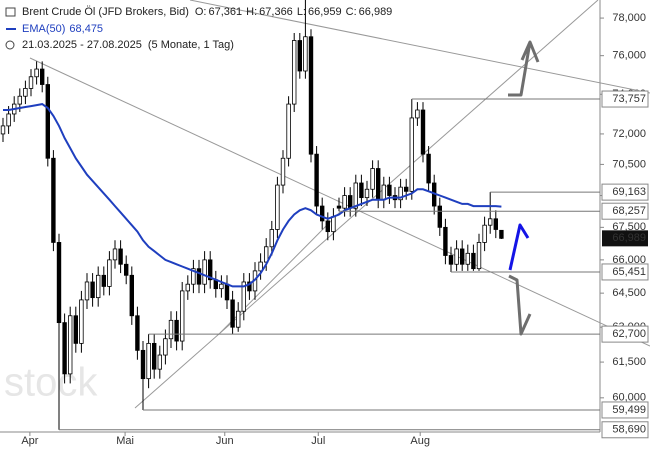  What do you see at coordinates (10, 45) in the screenshot?
I see `clock-icon` at bounding box center [10, 45].